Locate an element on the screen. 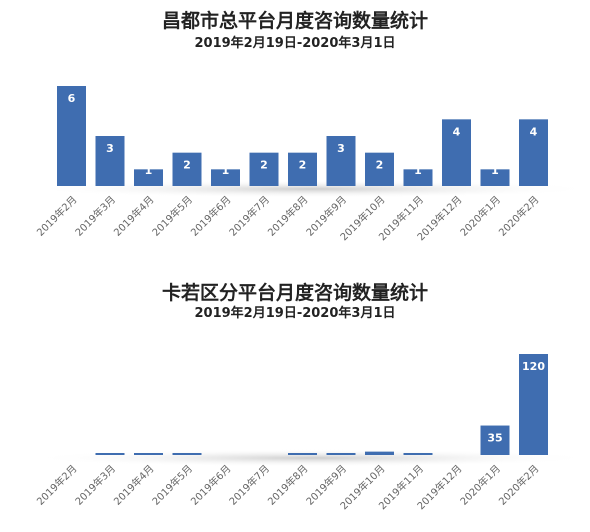  data-label: 35 is located at coordinates (494, 438).